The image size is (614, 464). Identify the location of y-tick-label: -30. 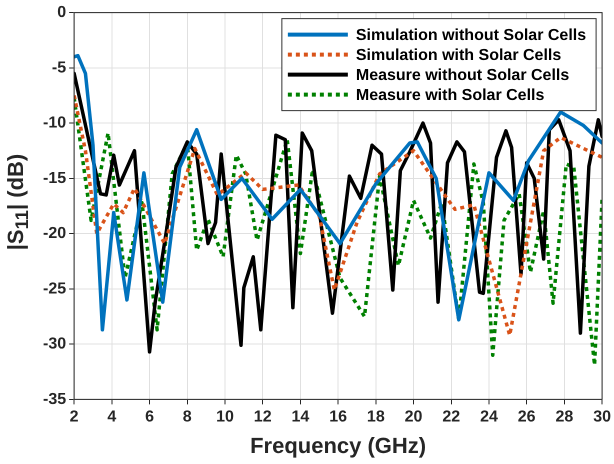
(54, 344).